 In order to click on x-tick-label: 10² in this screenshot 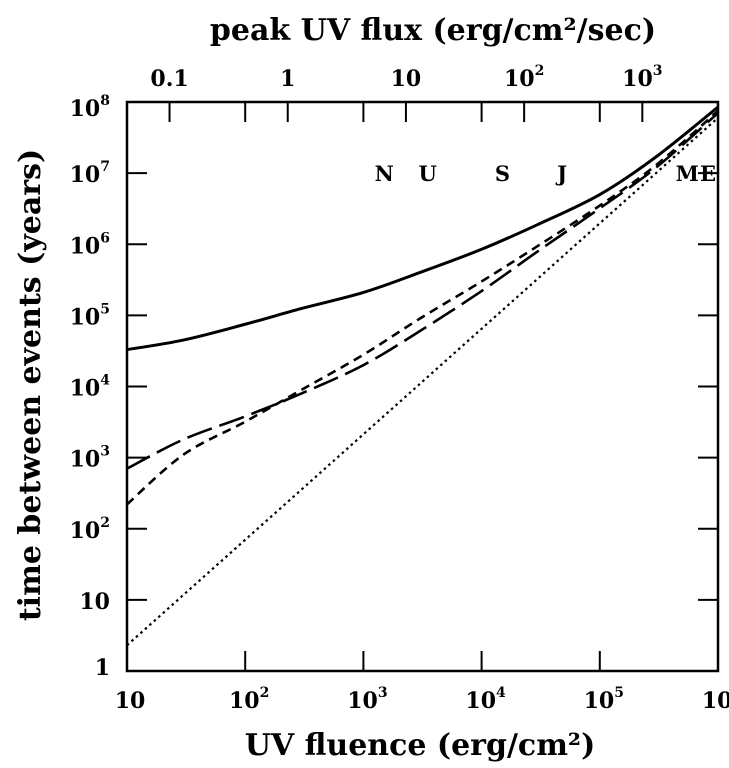, I will do `click(249, 699)`.